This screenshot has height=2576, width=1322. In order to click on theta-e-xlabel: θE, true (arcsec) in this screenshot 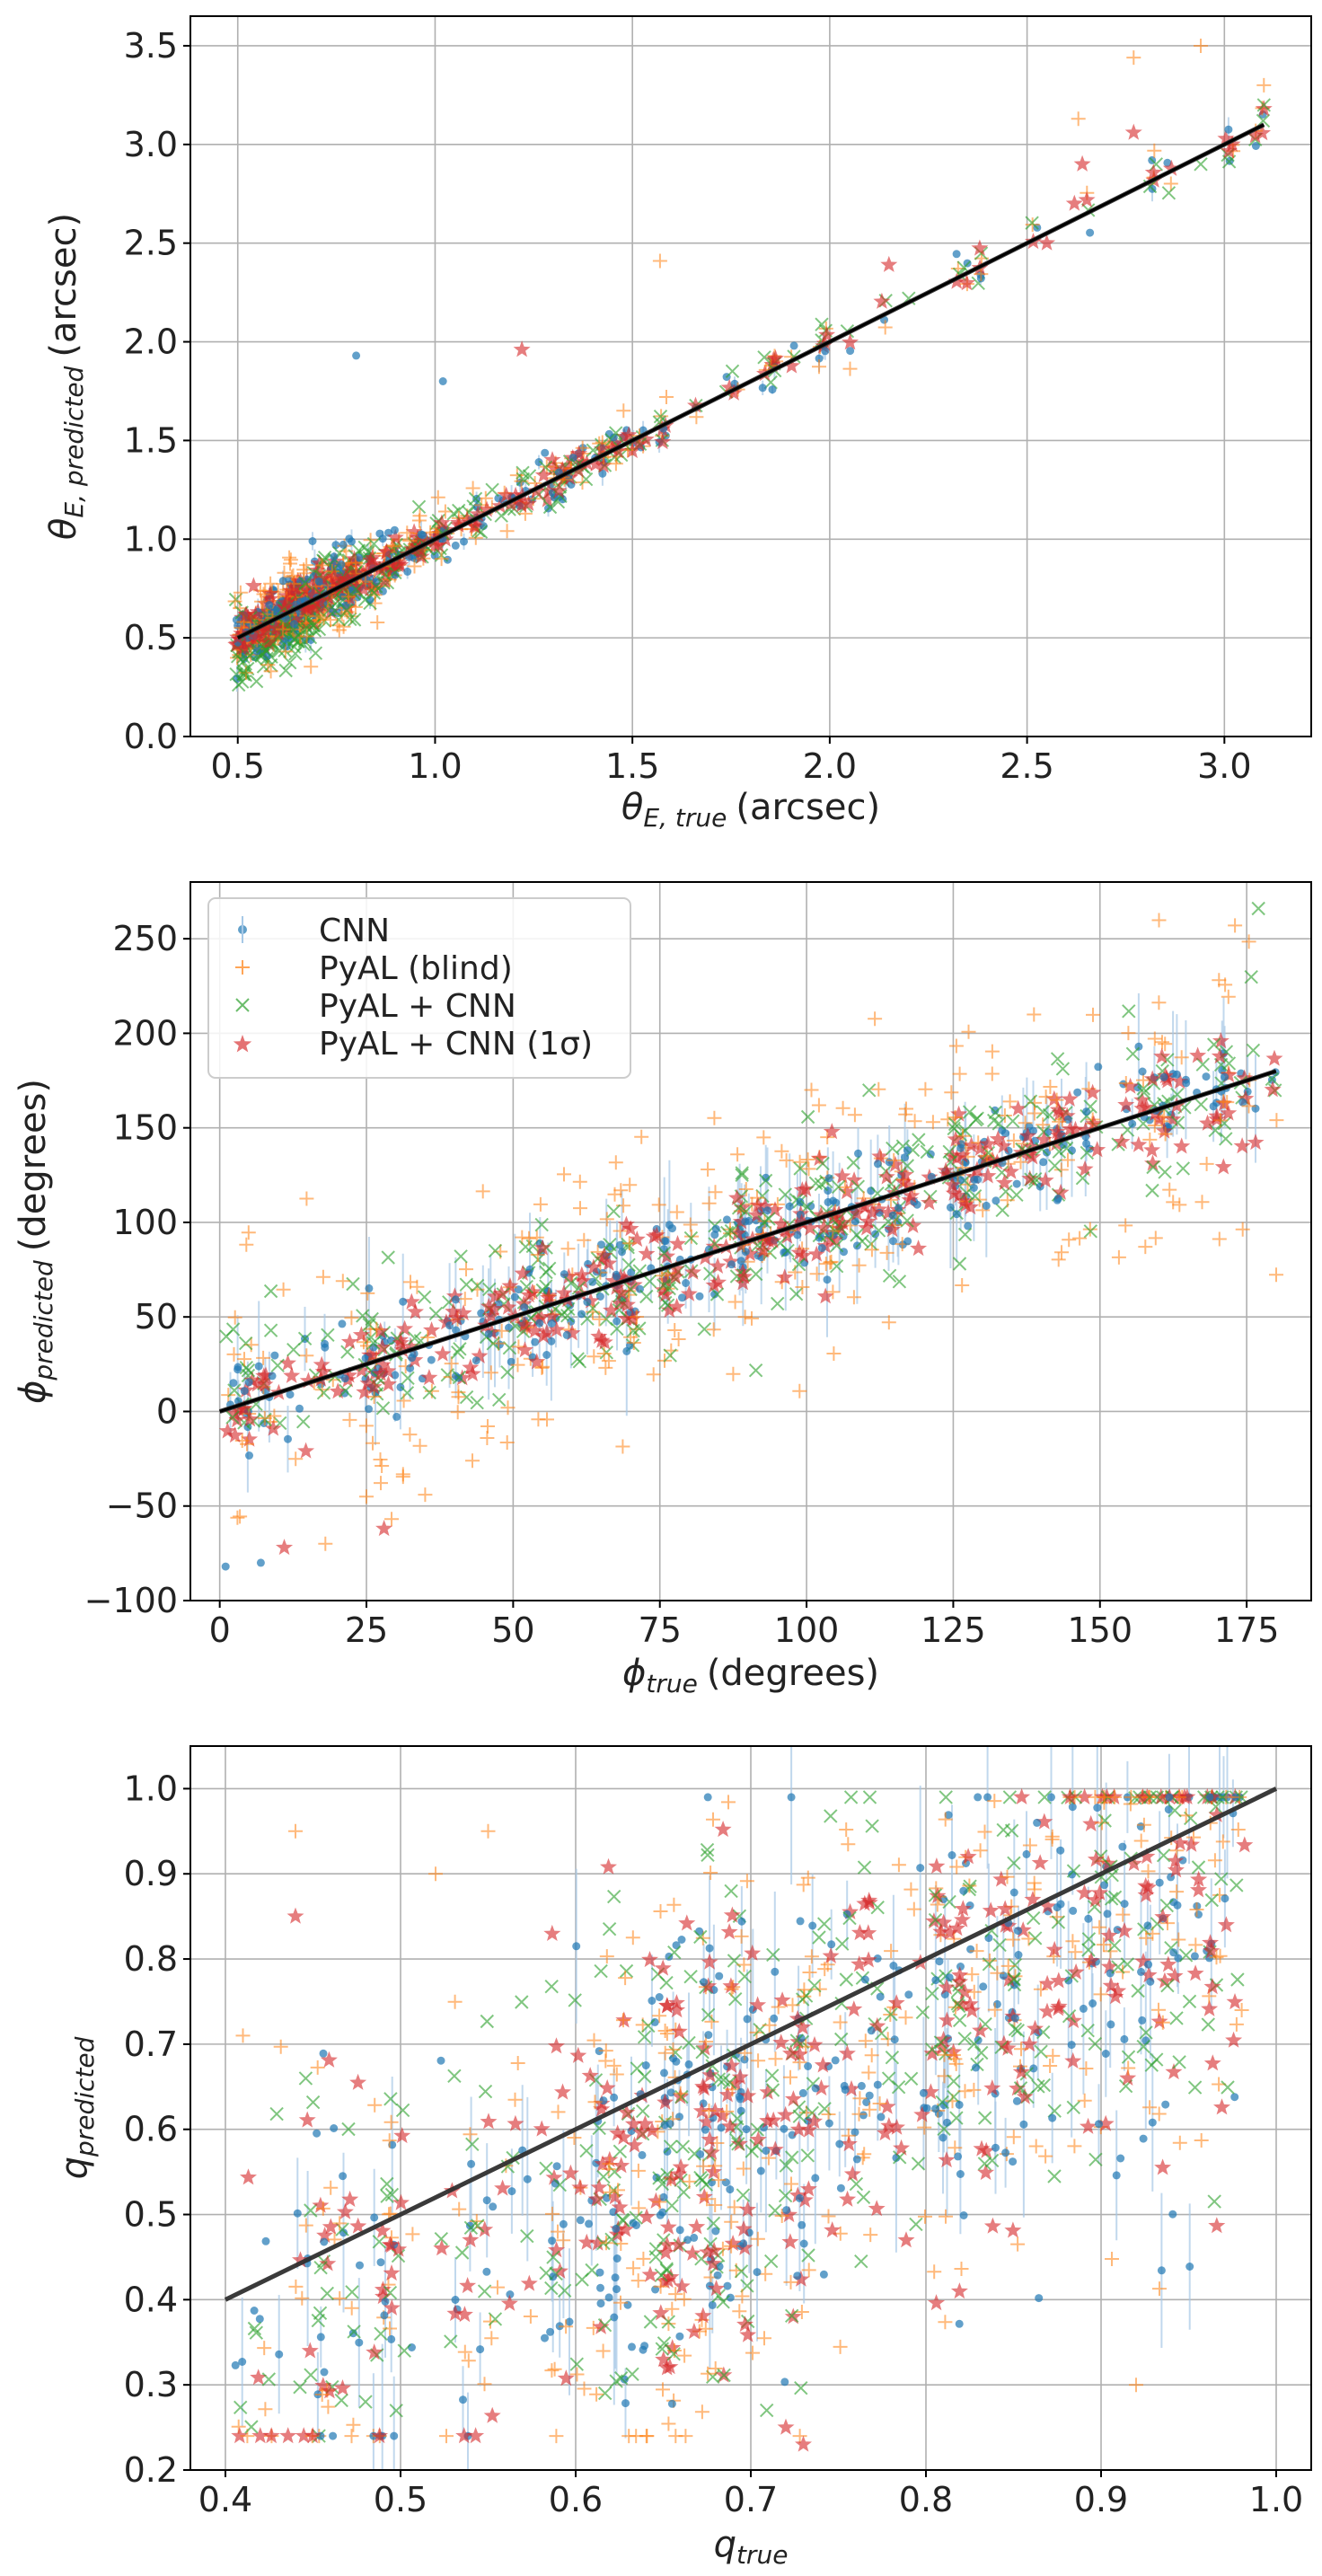, I will do `click(750, 810)`.